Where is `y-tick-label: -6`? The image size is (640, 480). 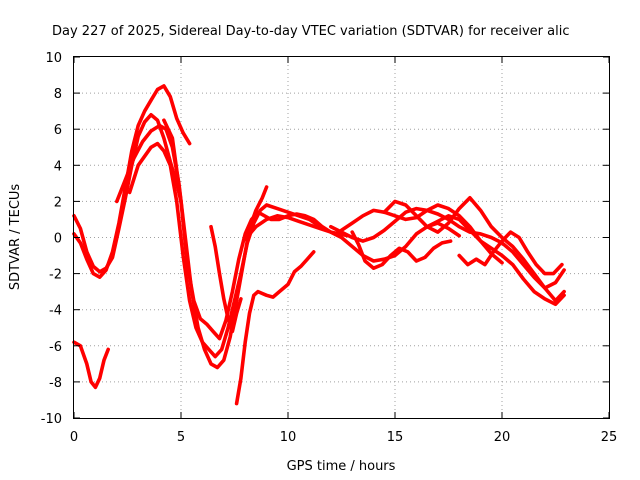
y-tick-label: -6 is located at coordinates (55, 347).